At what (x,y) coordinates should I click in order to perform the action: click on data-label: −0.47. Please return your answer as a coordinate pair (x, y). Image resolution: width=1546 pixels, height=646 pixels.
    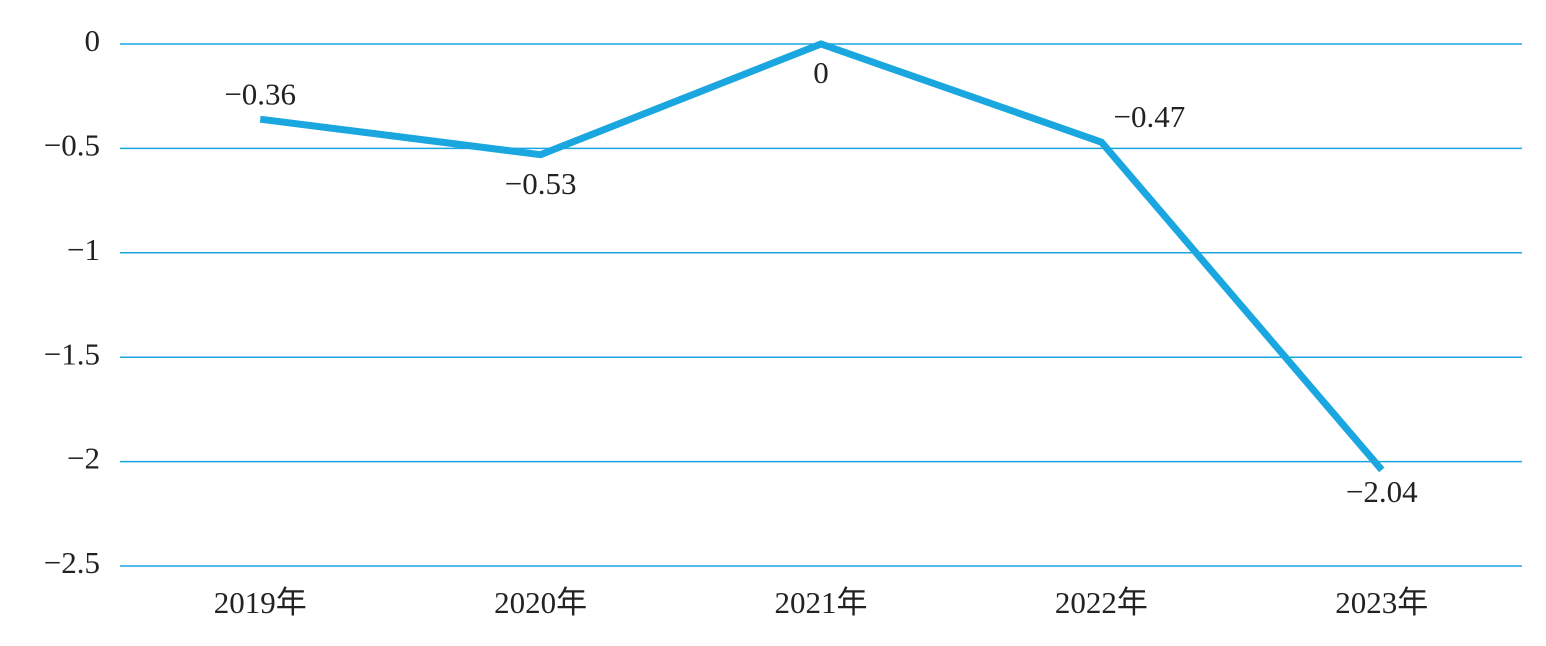
    Looking at the image, I should click on (1150, 116).